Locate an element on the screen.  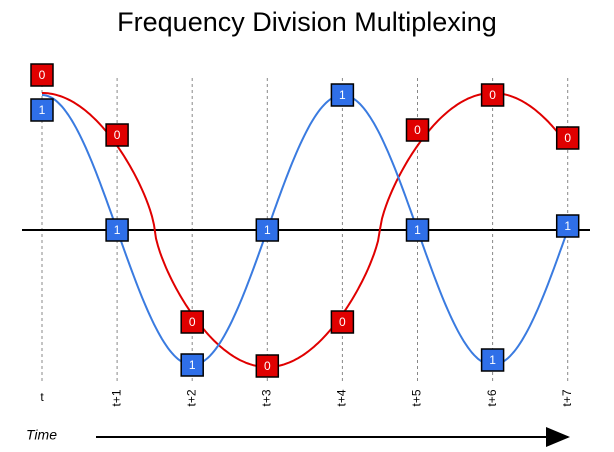
time-tick: t is located at coordinates (42, 397).